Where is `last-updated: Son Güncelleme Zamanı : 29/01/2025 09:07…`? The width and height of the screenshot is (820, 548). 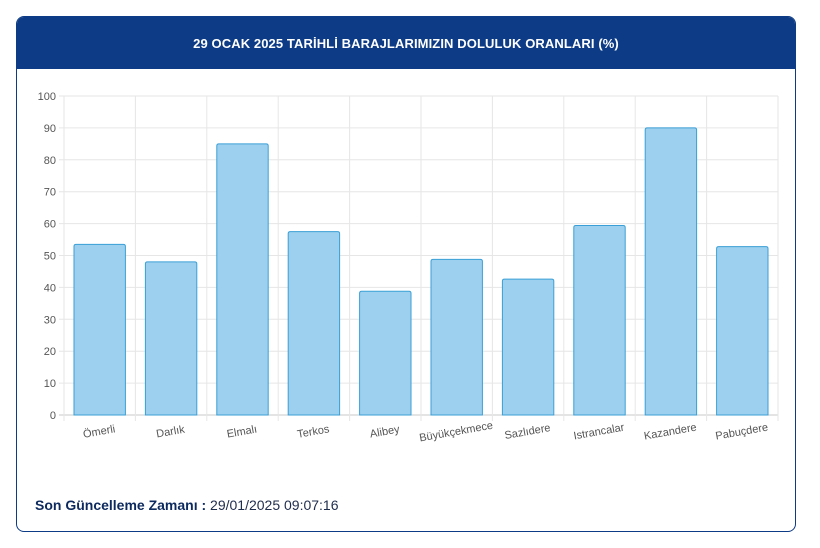 last-updated: Son Güncelleme Zamanı : 29/01/2025 09:07… is located at coordinates (187, 505).